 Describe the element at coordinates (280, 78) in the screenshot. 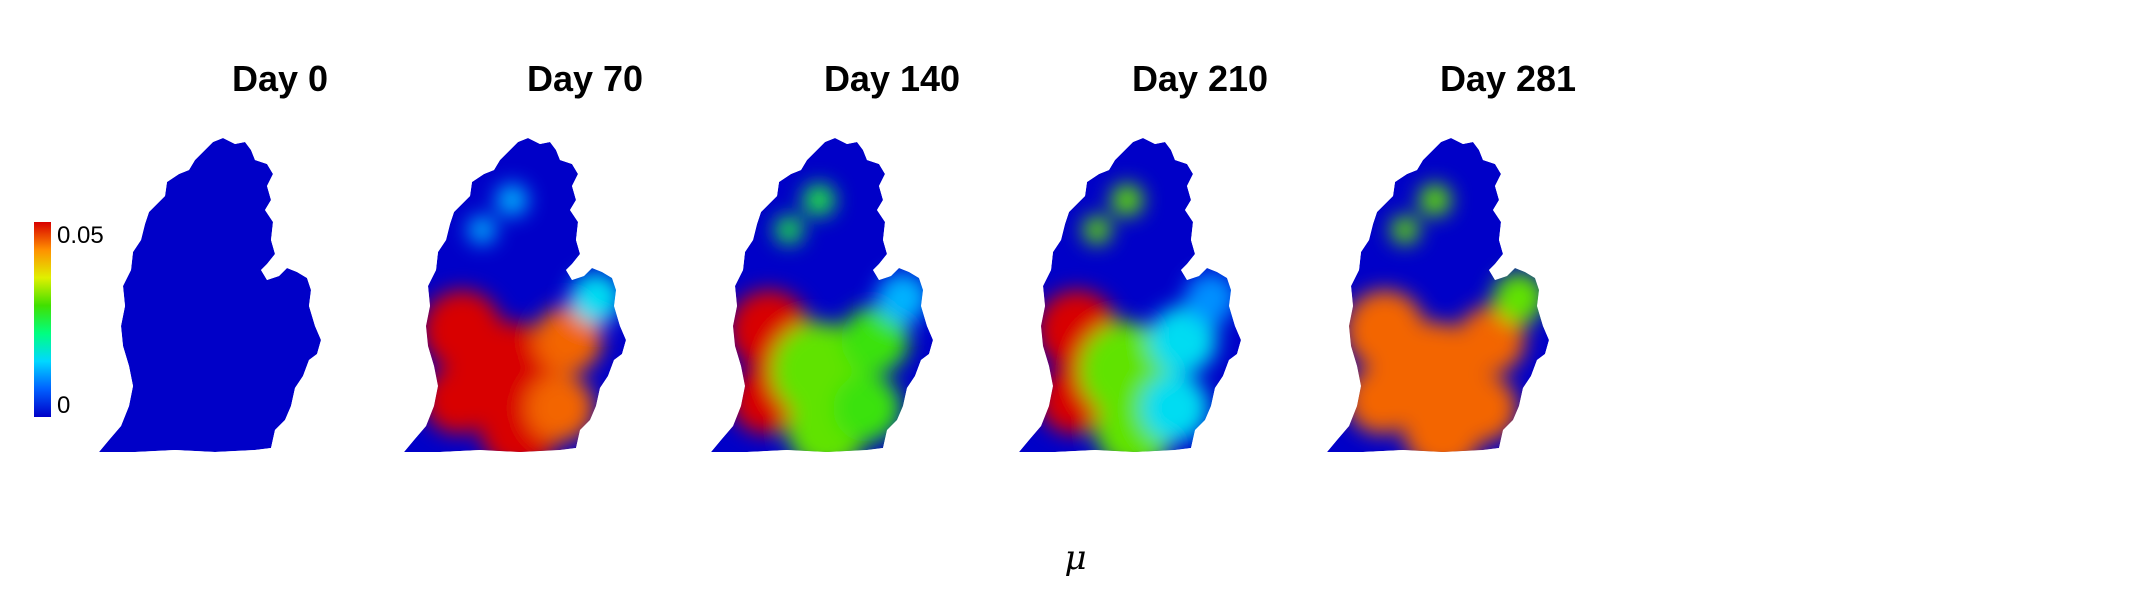

I see `panel-title: Day 0` at that location.